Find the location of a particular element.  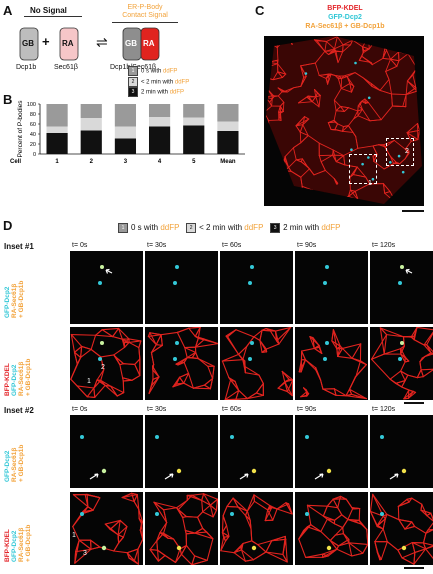

legend-swatch-2min: 3 is located at coordinates (133, 92).